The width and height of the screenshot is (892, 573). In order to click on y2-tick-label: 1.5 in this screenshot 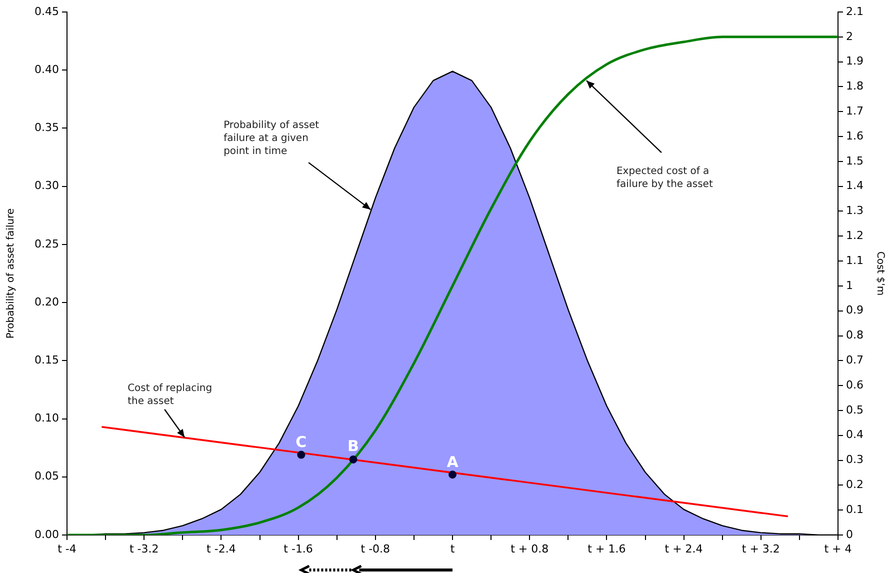, I will do `click(855, 161)`.